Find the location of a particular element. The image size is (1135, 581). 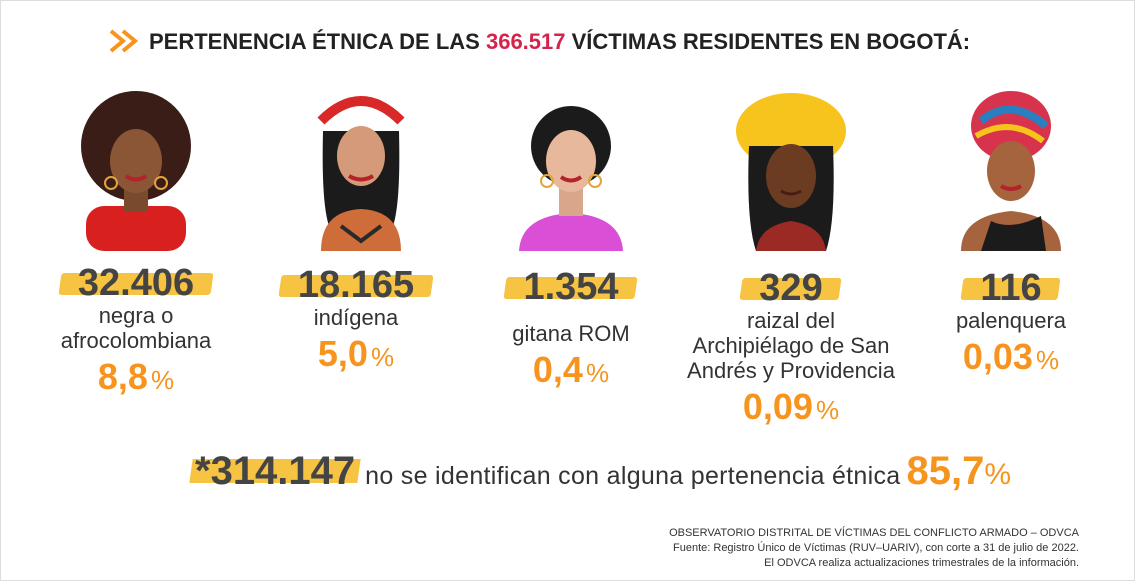

group-number: 1.354 is located at coordinates (570, 287).